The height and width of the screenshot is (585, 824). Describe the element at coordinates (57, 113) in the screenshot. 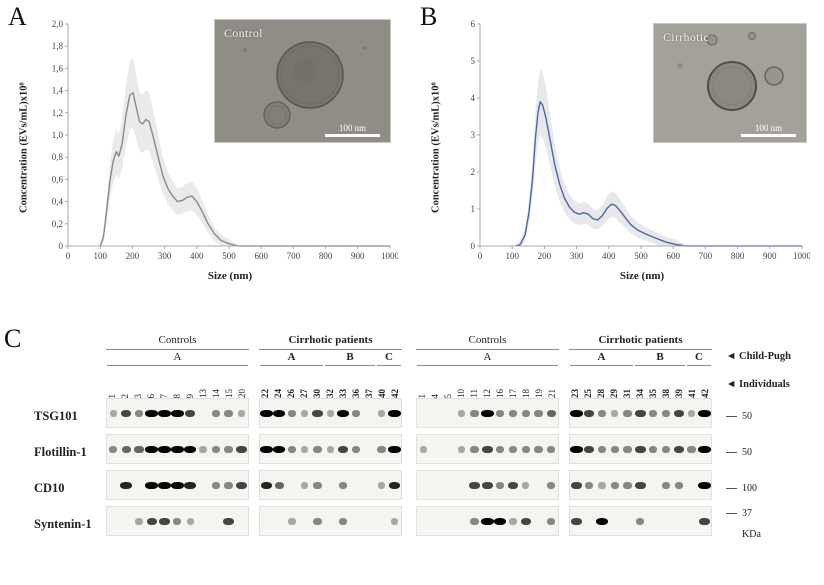

I see `svg-text: 1,2` at that location.